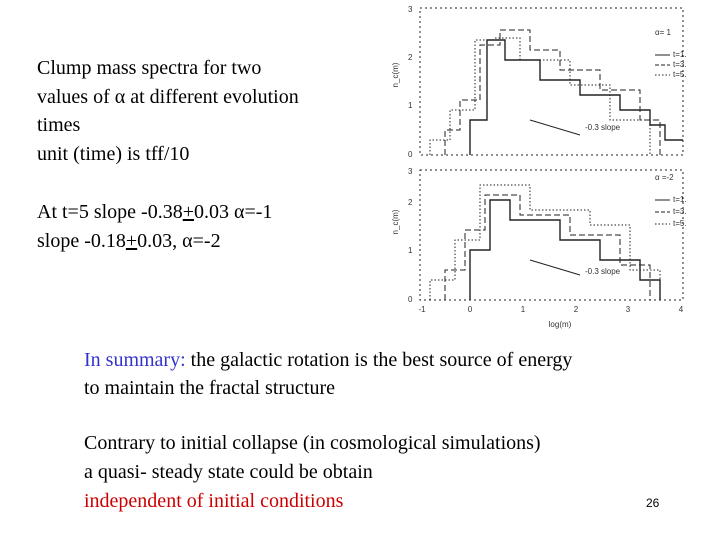 Image resolution: width=720 pixels, height=540 pixels. Describe the element at coordinates (113, 154) in the screenshot. I see `text-line: unit (time) is tff/10` at that location.